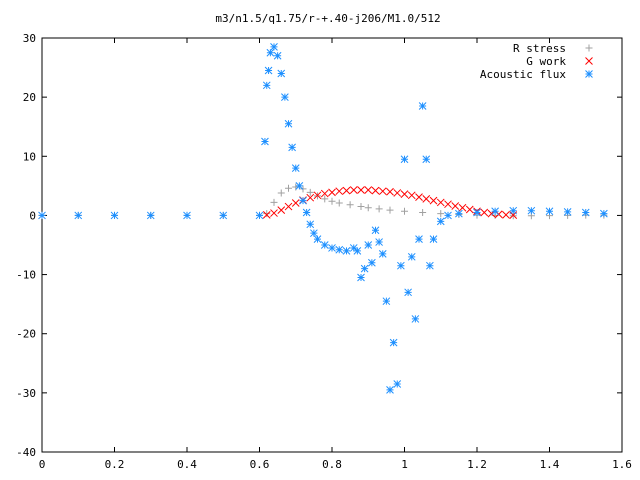 The width and height of the screenshot is (640, 480). Describe the element at coordinates (187, 464) in the screenshot. I see `x-tick-label: 0.4` at that location.